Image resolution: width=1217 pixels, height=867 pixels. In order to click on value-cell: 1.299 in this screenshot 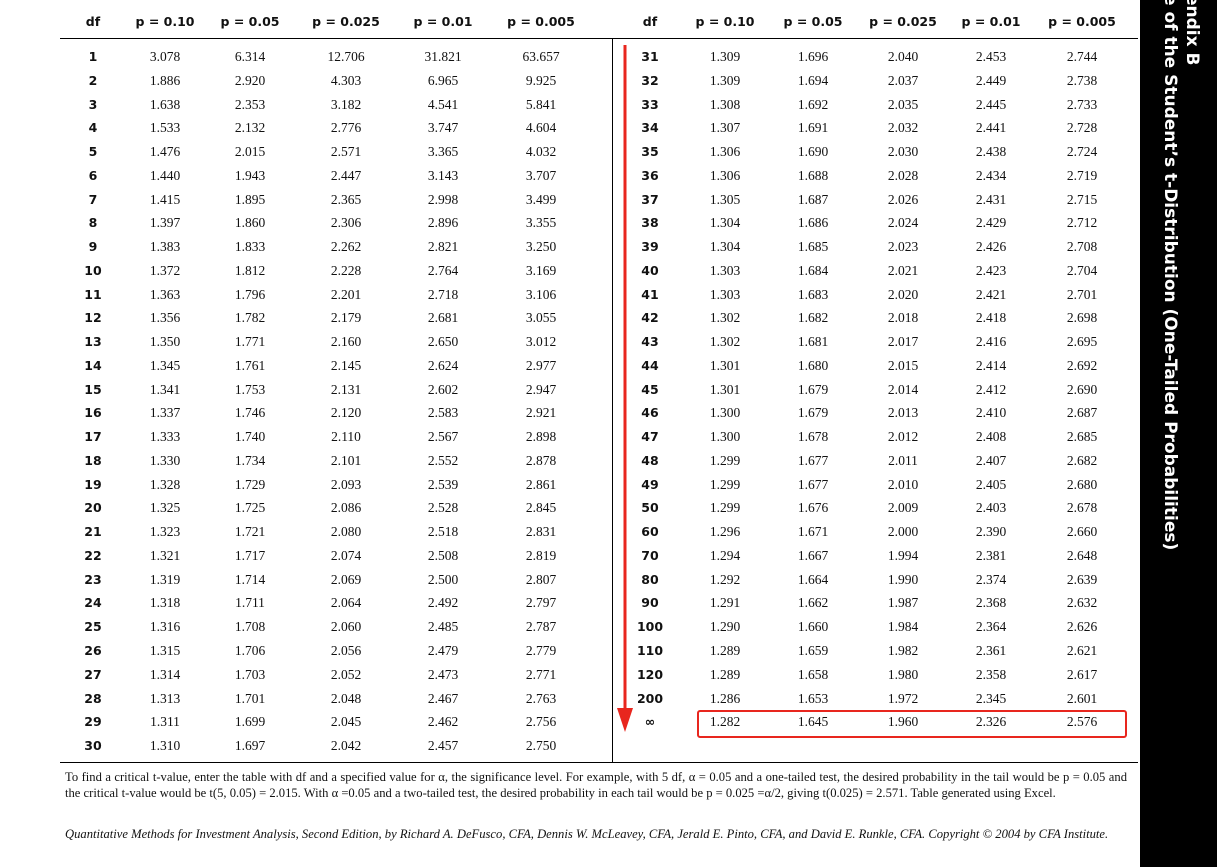, I will do `click(725, 460)`.